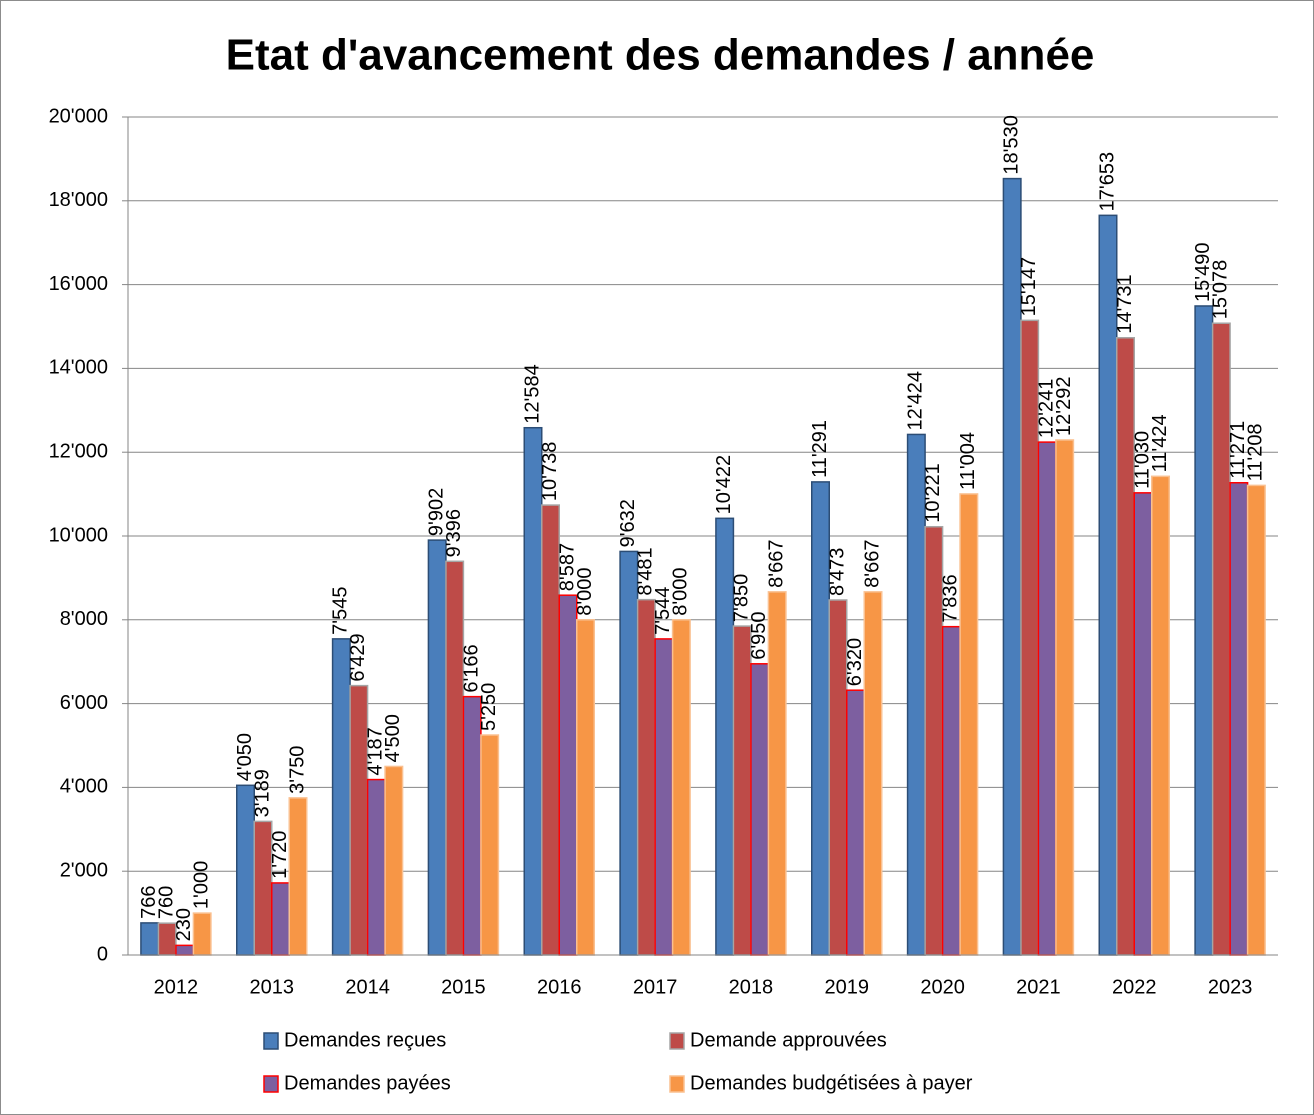 The width and height of the screenshot is (1314, 1115). Describe the element at coordinates (855, 662) in the screenshot. I see `data-label: 6'320` at that location.